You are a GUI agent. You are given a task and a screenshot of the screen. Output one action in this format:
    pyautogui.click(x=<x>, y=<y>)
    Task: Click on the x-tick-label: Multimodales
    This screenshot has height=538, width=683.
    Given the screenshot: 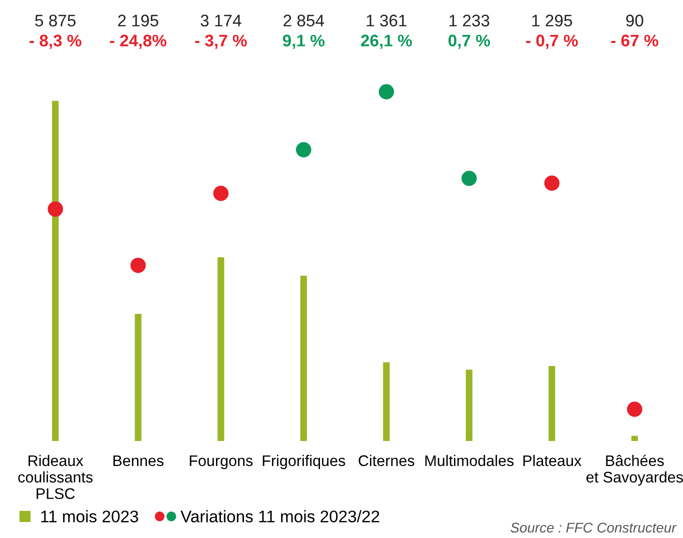 What is the action you would take?
    pyautogui.click(x=469, y=460)
    